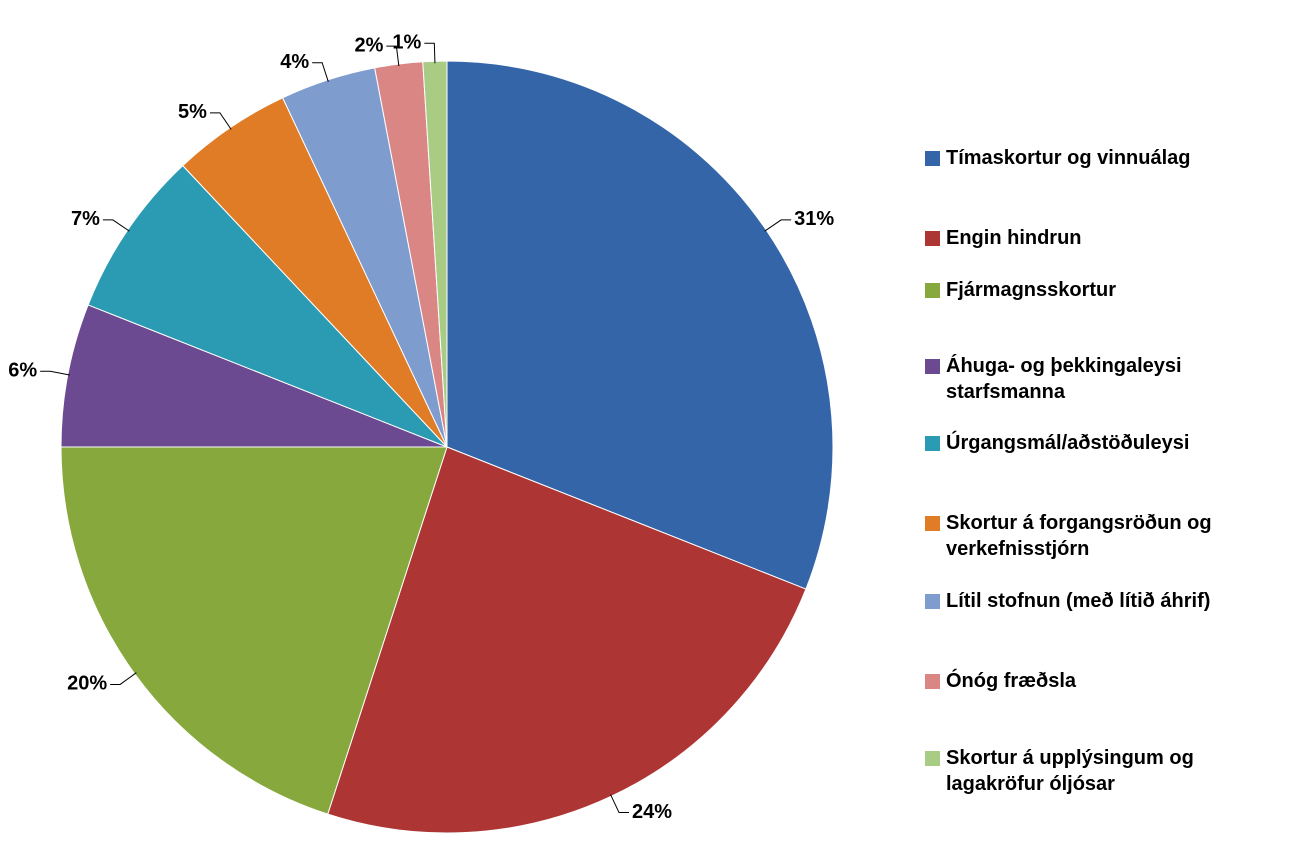 This screenshot has width=1292, height=850. What do you see at coordinates (368, 45) in the screenshot?
I see `data-label: 2%` at bounding box center [368, 45].